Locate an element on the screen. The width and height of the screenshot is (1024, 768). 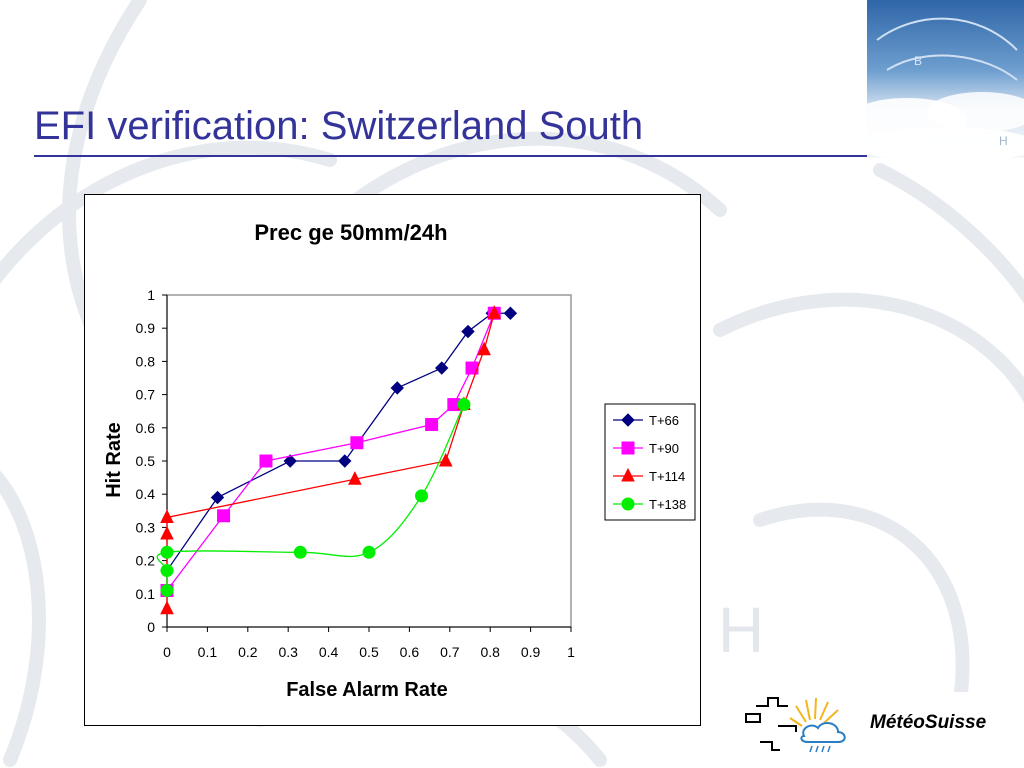
x-tick-label: 0.8 is located at coordinates (490, 652).